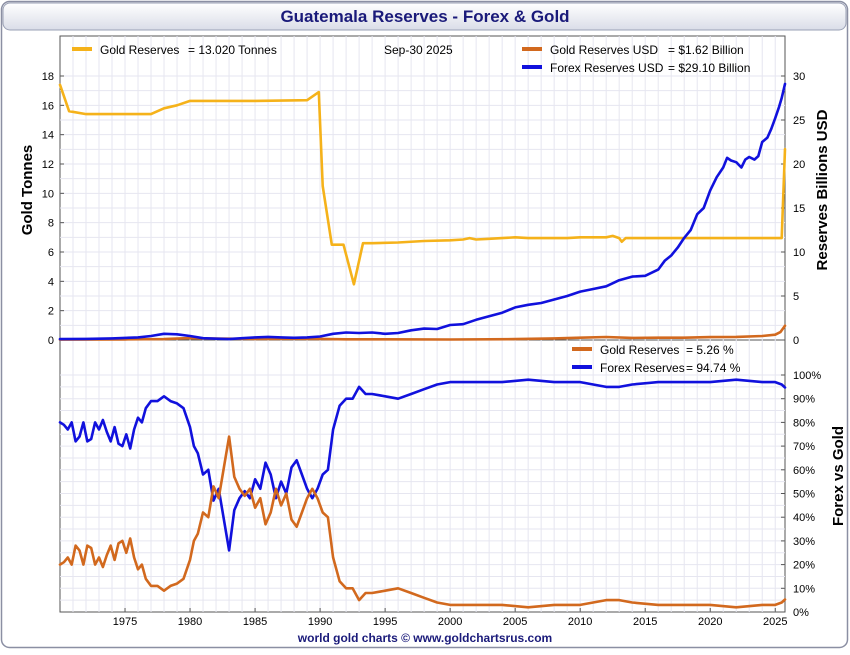 Image resolution: width=850 pixels, height=655 pixels. Describe the element at coordinates (799, 209) in the screenshot. I see `right-tick-label-top: 15` at that location.